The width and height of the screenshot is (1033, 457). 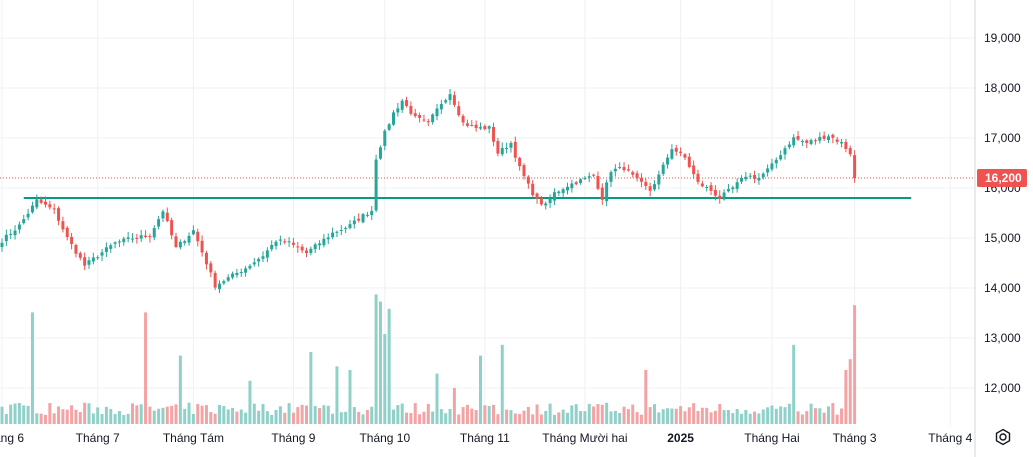 I want to click on chart-settings-button, so click(x=1003, y=437).